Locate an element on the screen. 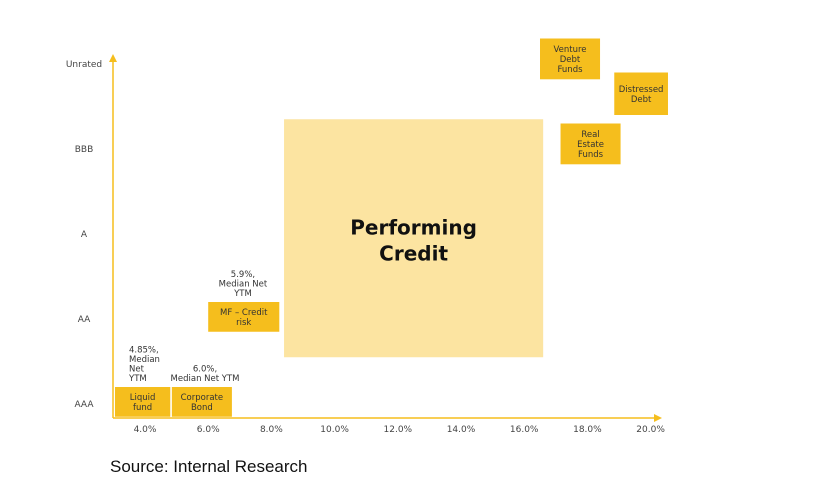 This screenshot has width=838, height=487. annotation-line: 4.85%, is located at coordinates (144, 350).